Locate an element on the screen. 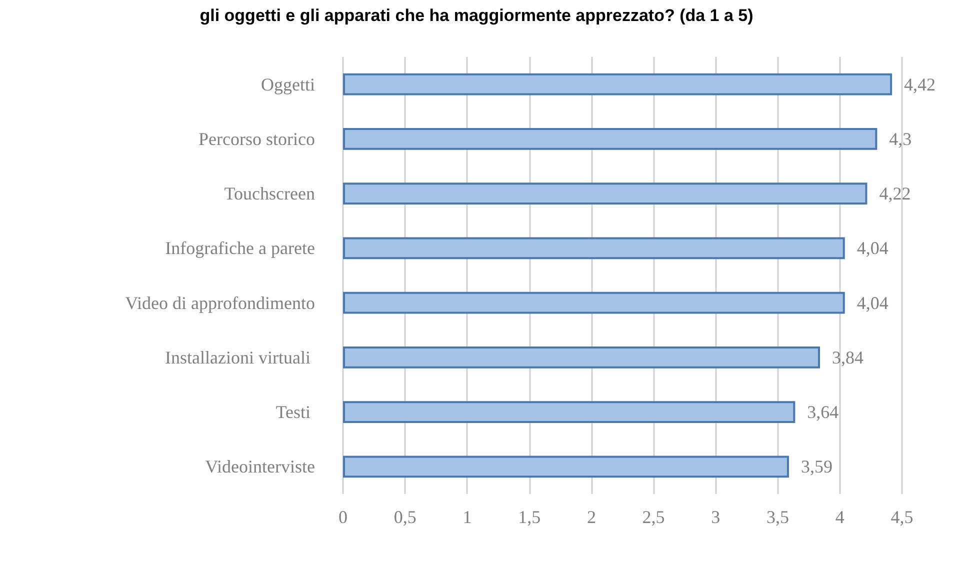 The image size is (953, 580). data-label: 3,64 is located at coordinates (823, 412).